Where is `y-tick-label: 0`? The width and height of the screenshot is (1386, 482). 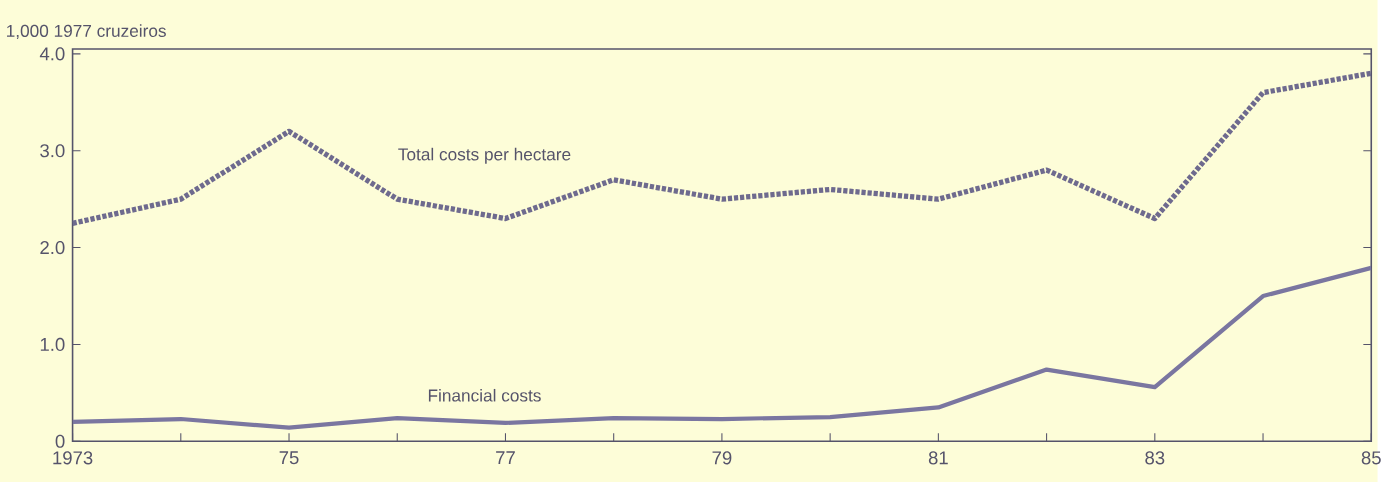
y-tick-label: 0 is located at coordinates (60, 441).